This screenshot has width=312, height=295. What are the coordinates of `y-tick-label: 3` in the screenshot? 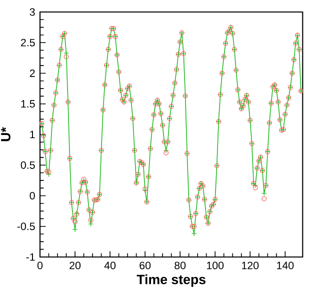 It's located at (32, 12).